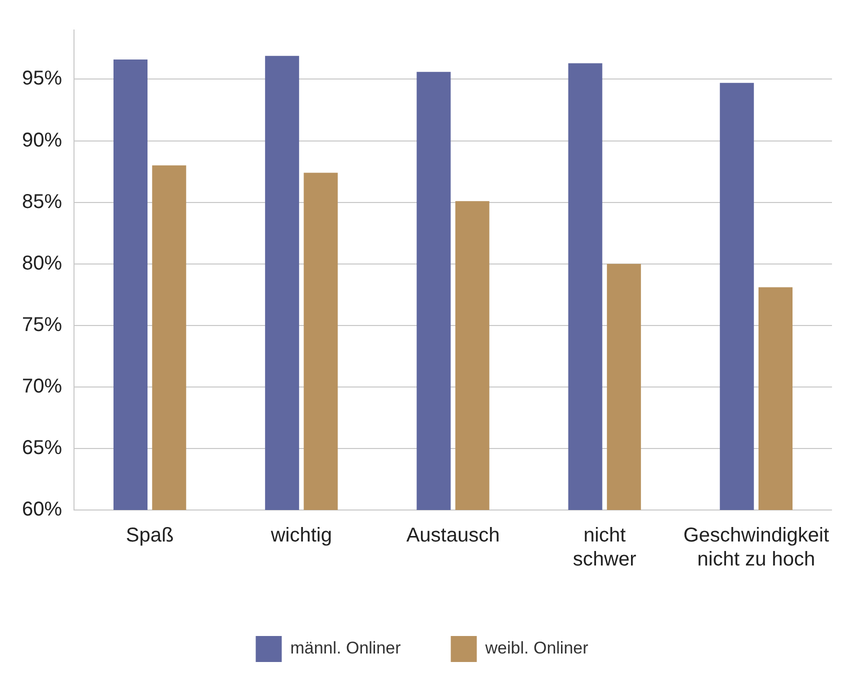 The height and width of the screenshot is (682, 844). What do you see at coordinates (604, 547) in the screenshot?
I see `x-tick-label: nicht schwer` at bounding box center [604, 547].